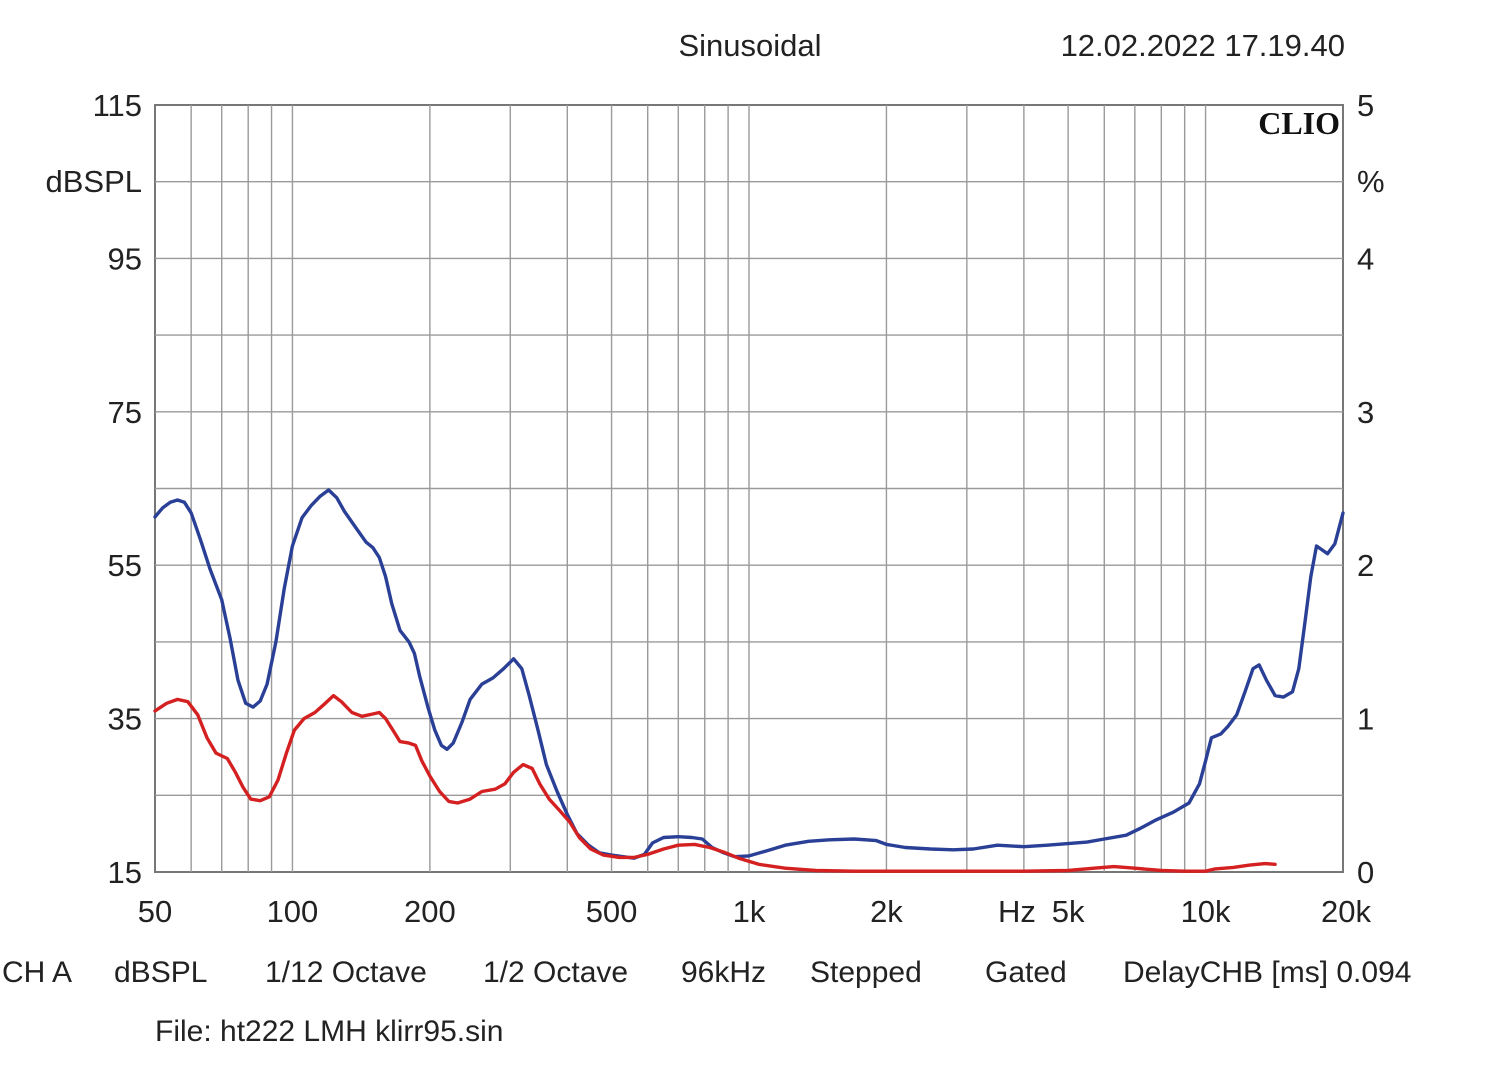 The width and height of the screenshot is (1500, 1074). I want to click on y2-axis-unit-label: %, so click(1371, 181).